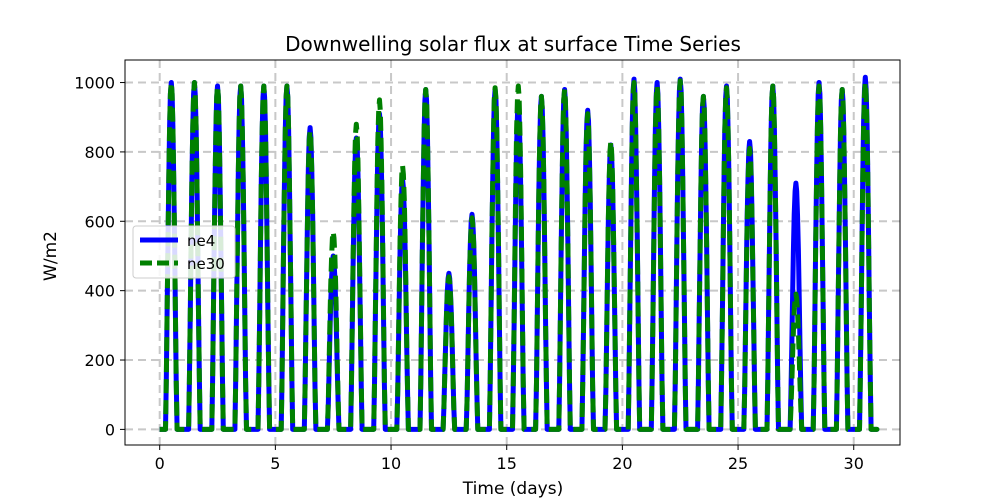  Describe the element at coordinates (99, 221) in the screenshot. I see `y-tick-label: 600` at that location.